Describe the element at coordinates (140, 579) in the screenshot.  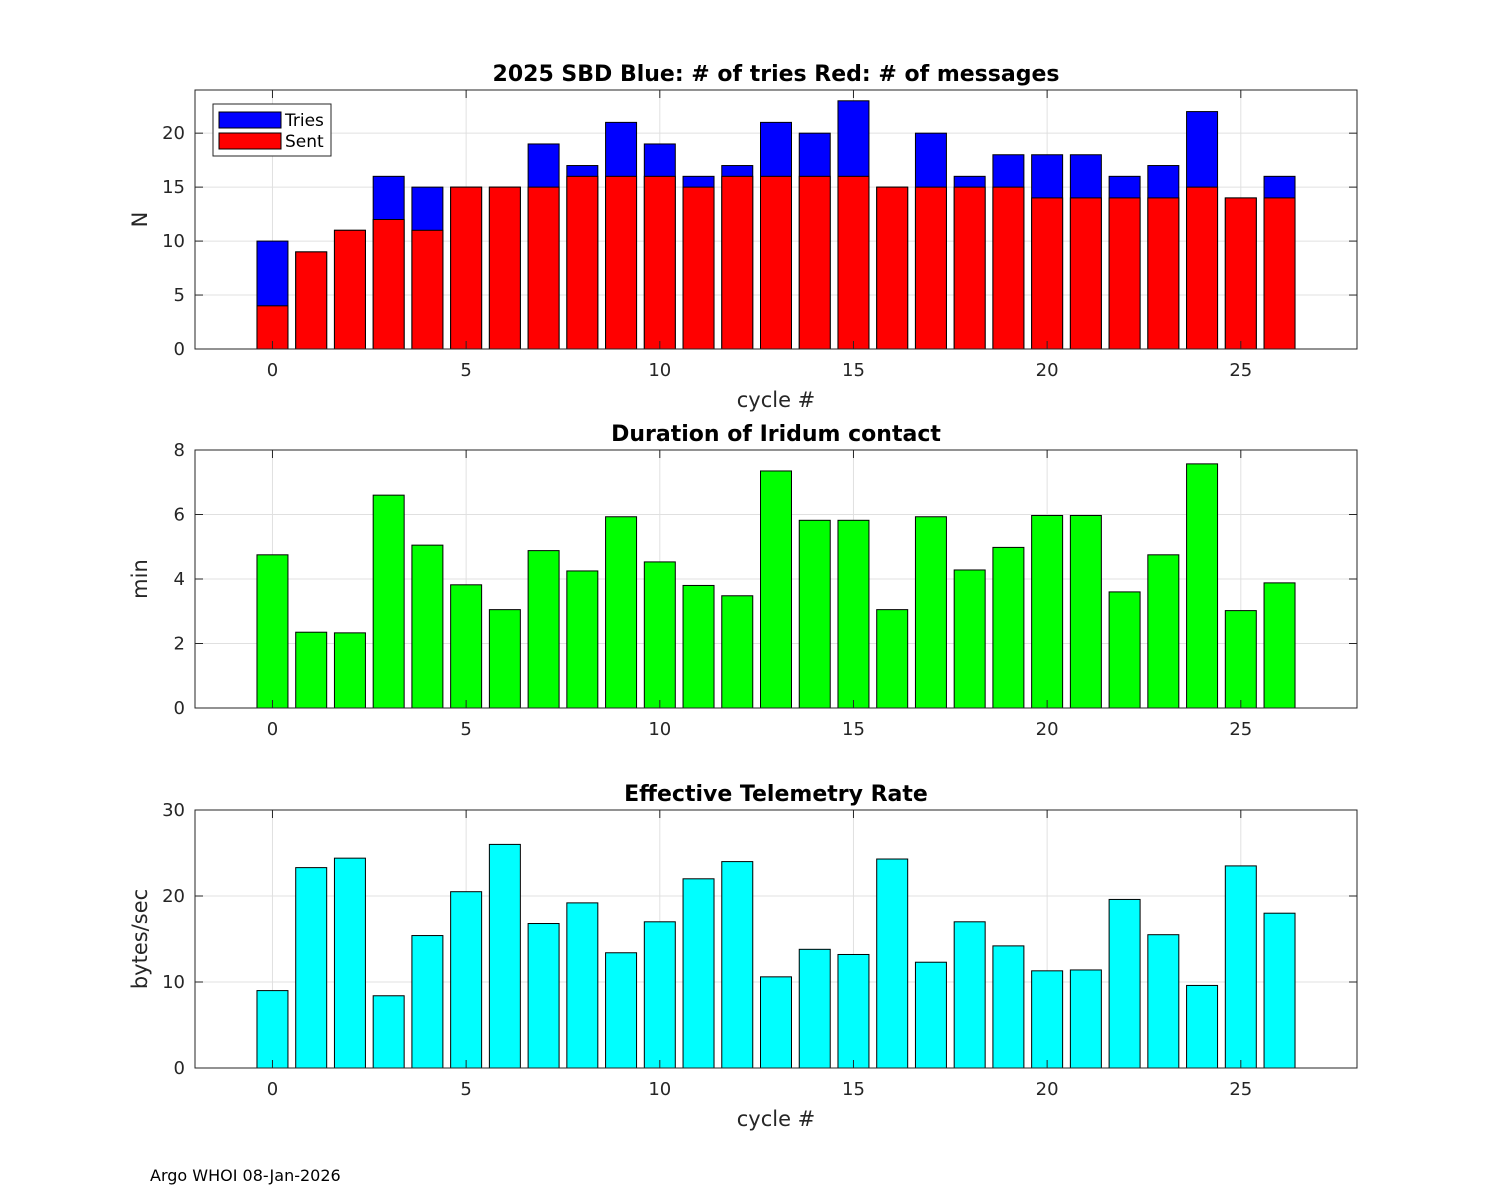
I see `y-axis-label: min` at that location.